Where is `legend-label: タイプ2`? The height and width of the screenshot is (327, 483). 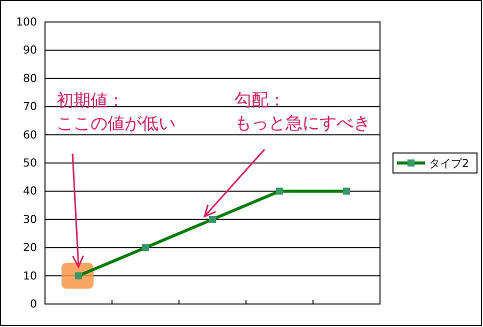
legend-label: タイプ2 is located at coordinates (449, 163).